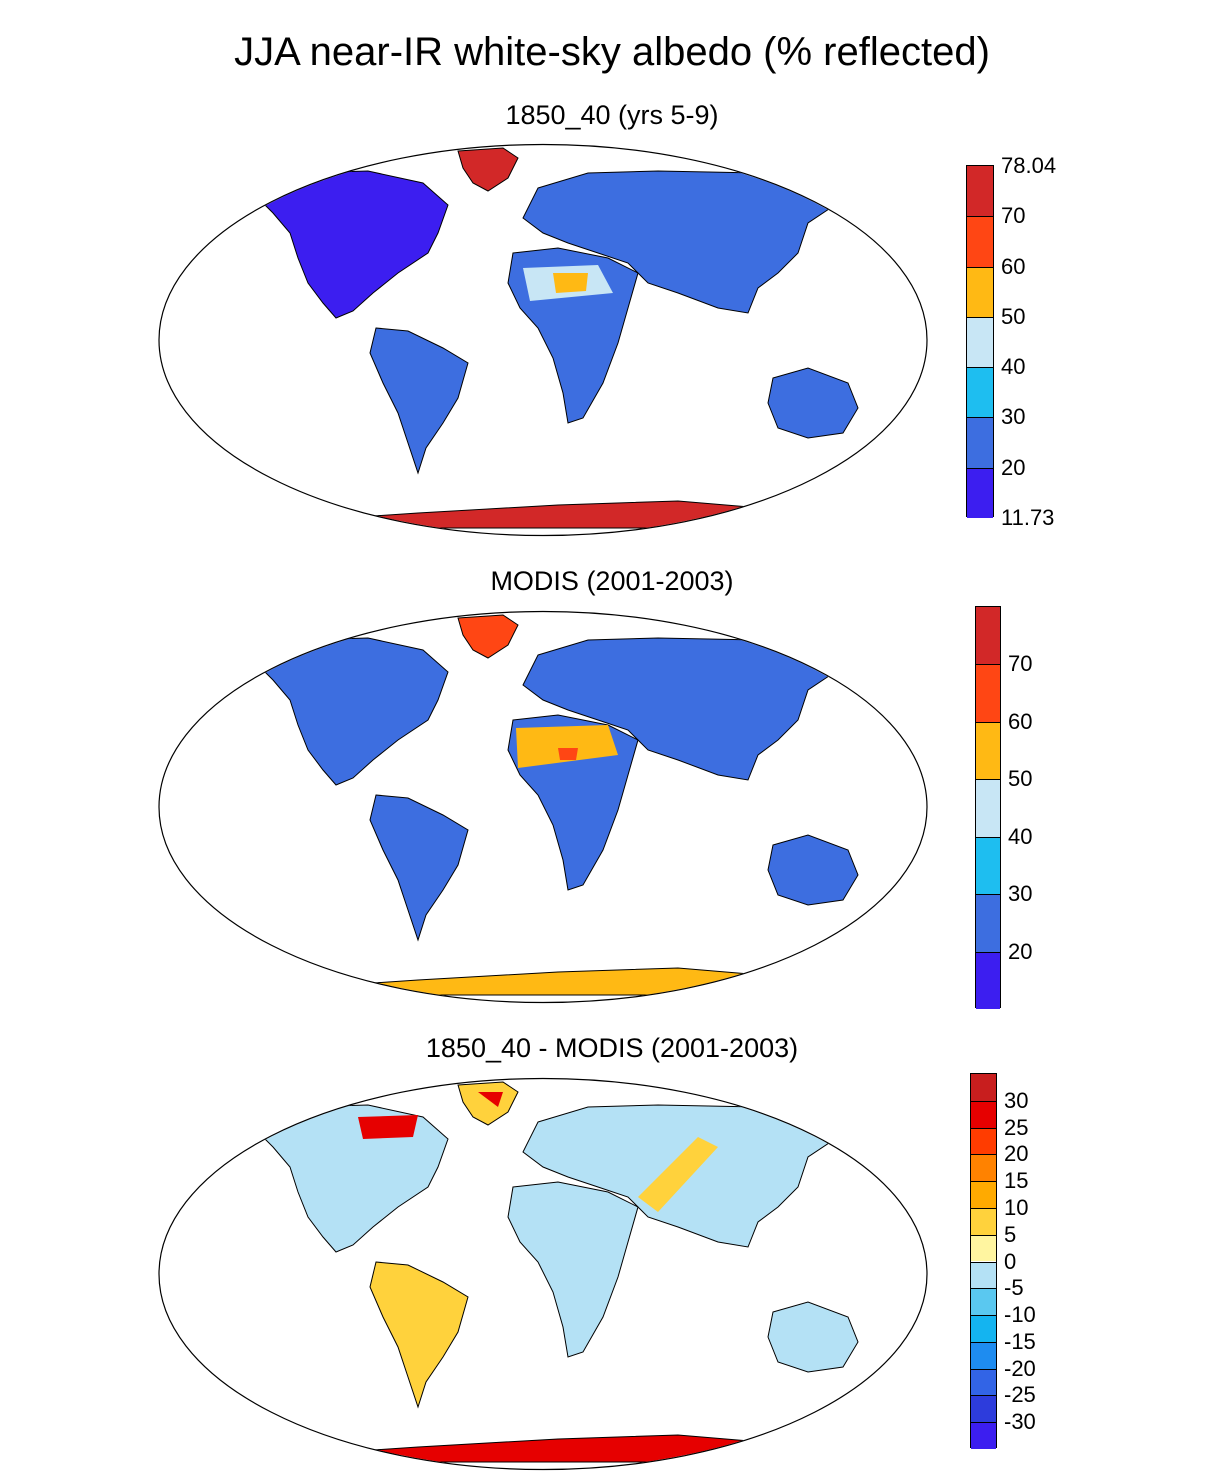  I want to click on colorbar-model: 11.73 20 30 40 50 60 70 78.04, so click(1011, 341).